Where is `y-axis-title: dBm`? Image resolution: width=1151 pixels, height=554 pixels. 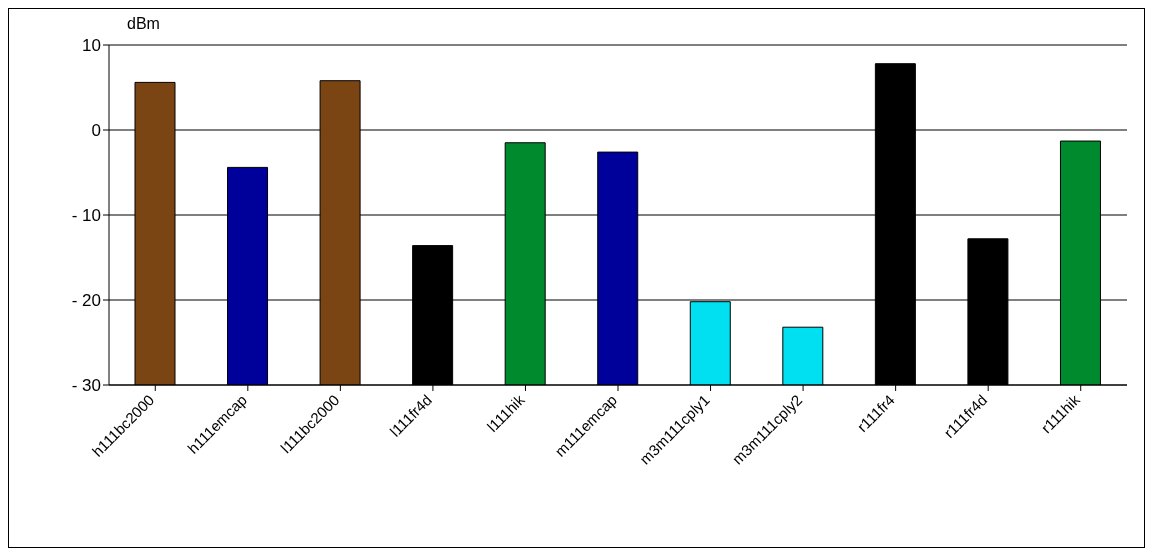 y-axis-title: dBm is located at coordinates (143, 24).